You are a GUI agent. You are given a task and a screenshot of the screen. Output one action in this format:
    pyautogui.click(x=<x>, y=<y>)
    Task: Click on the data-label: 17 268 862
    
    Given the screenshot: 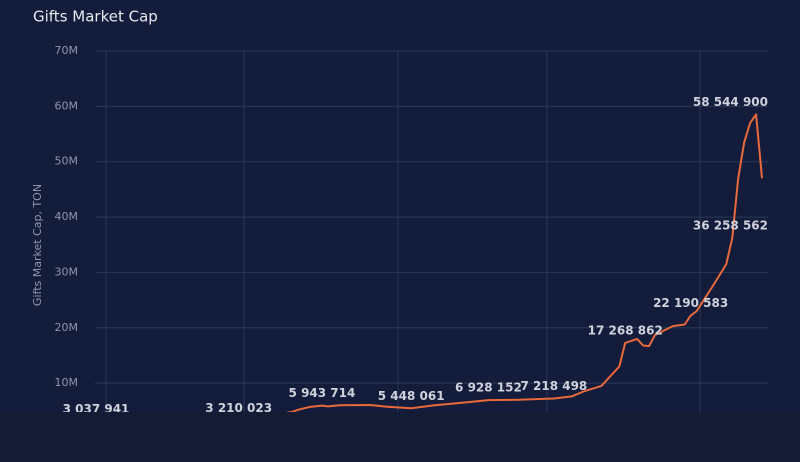 What is the action you would take?
    pyautogui.click(x=625, y=330)
    